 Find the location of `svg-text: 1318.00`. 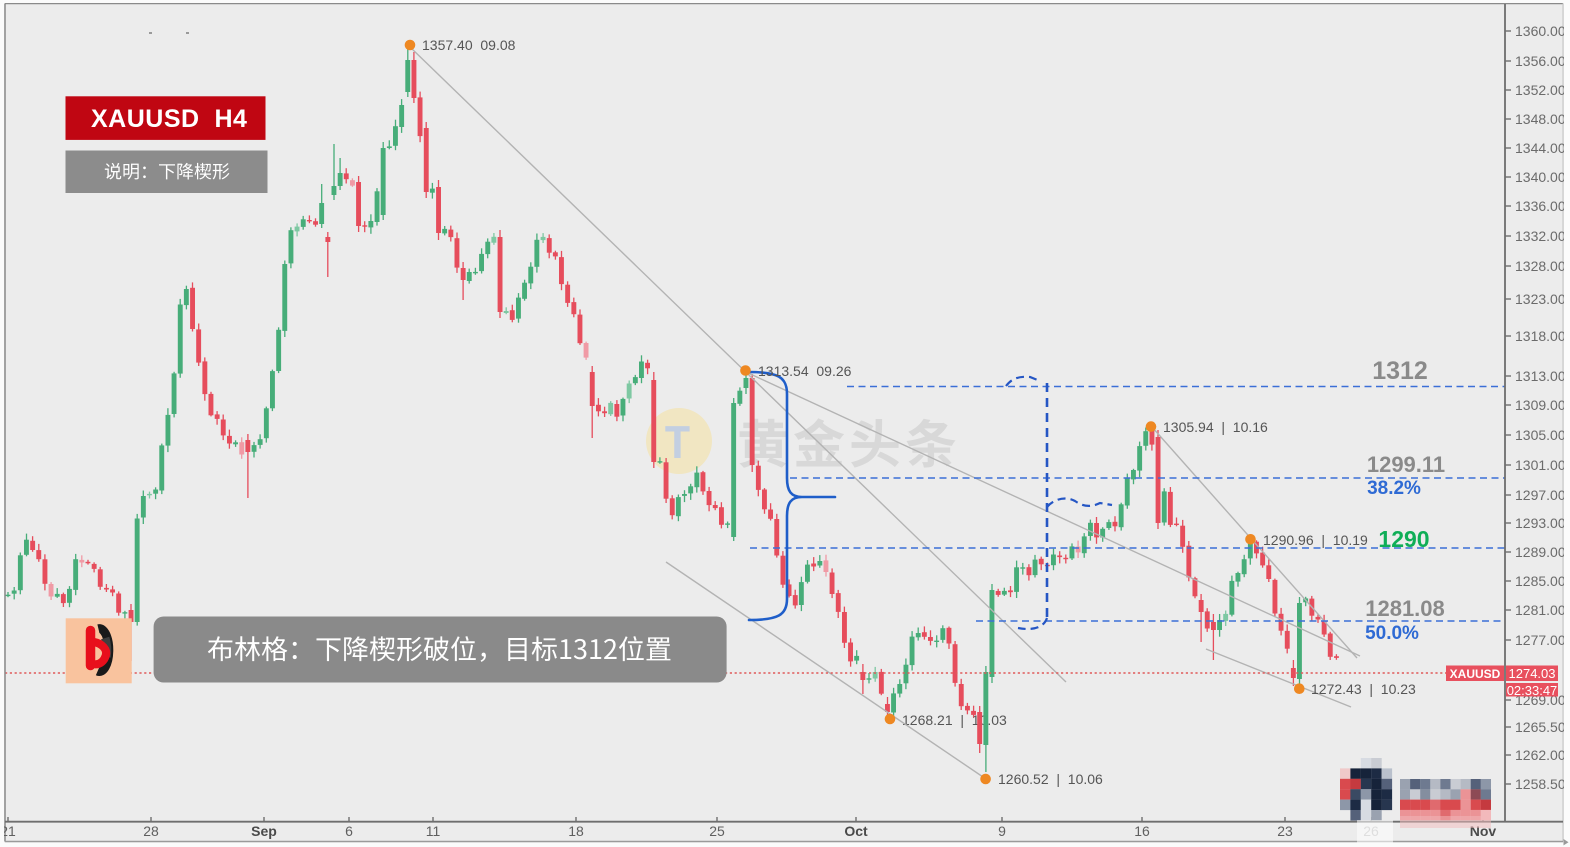

svg-text: 1318.00 is located at coordinates (1540, 336).